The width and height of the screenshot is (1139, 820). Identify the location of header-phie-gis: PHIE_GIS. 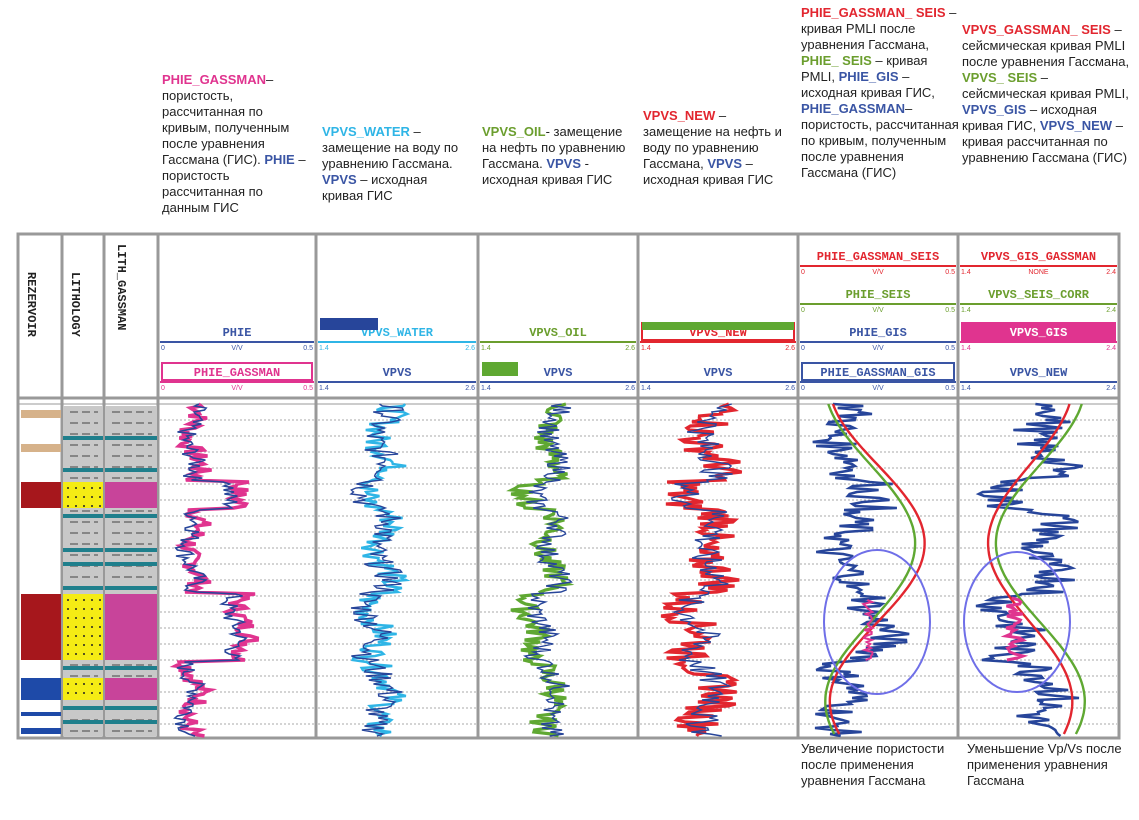
(878, 333).